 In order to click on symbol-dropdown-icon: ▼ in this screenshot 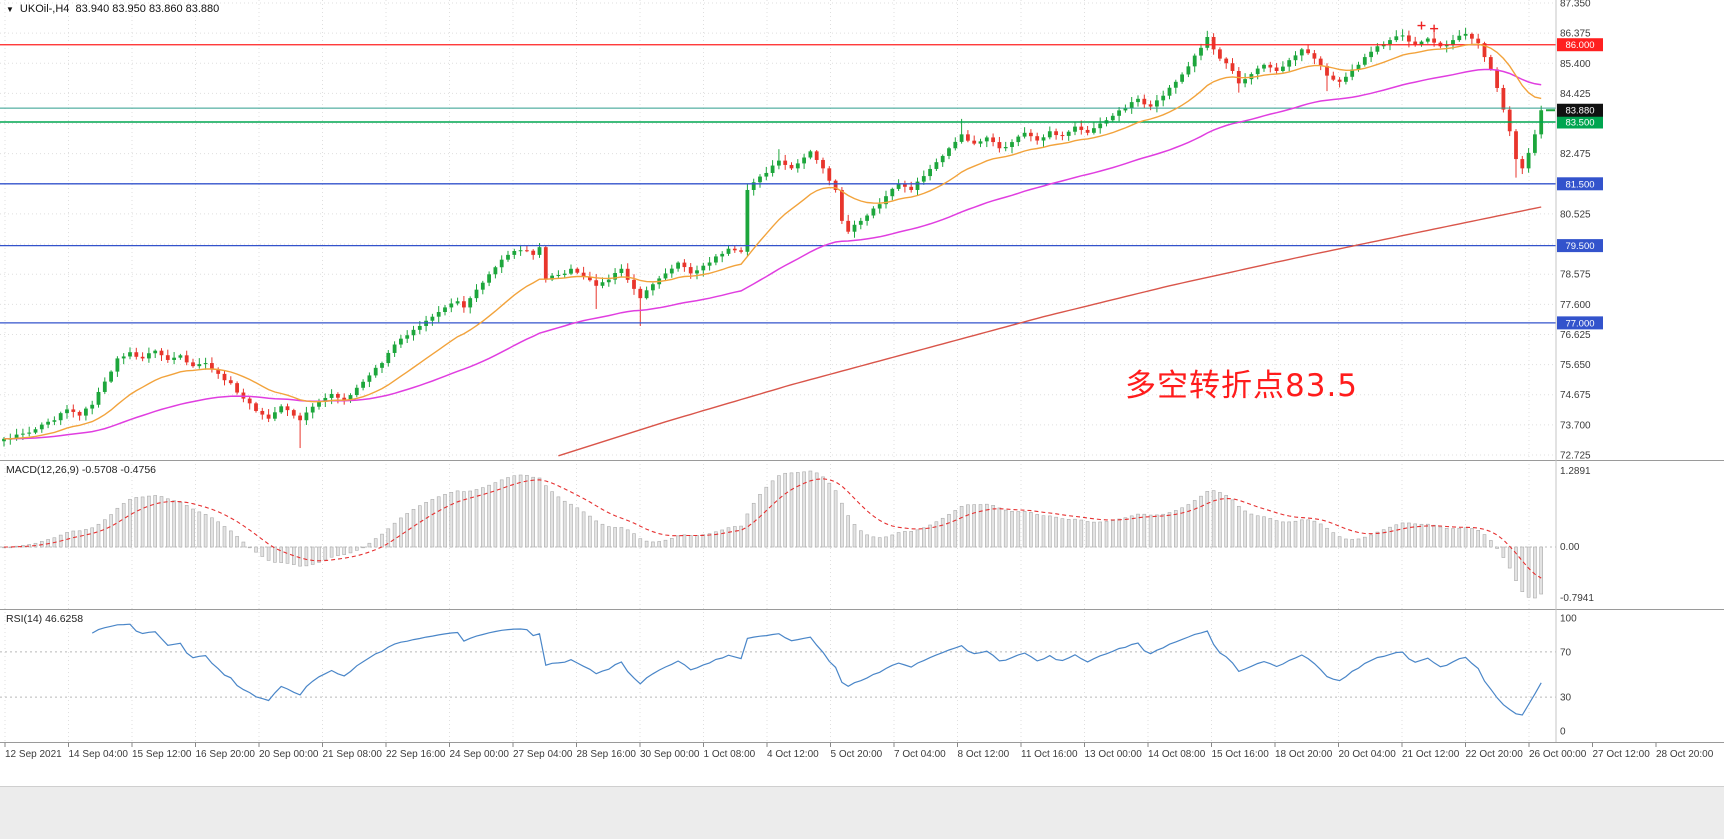, I will do `click(10, 9)`.